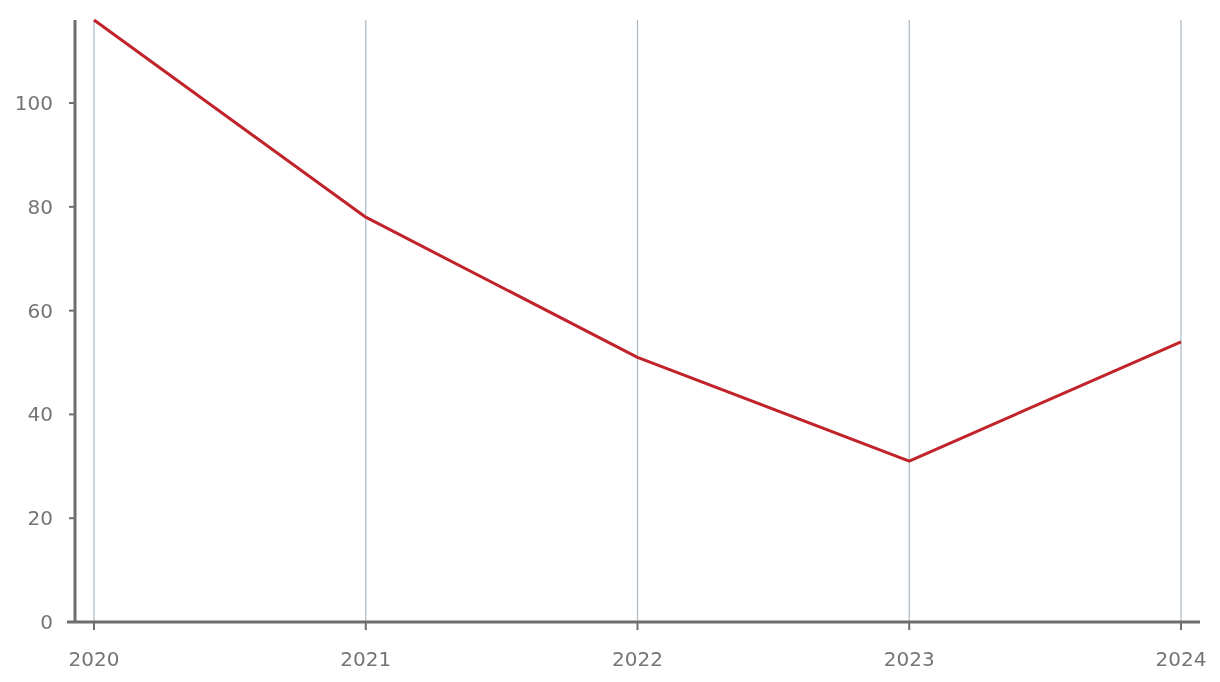 Image resolution: width=1220 pixels, height=682 pixels. What do you see at coordinates (40, 206) in the screenshot?
I see `y-tick-label: 80` at bounding box center [40, 206].